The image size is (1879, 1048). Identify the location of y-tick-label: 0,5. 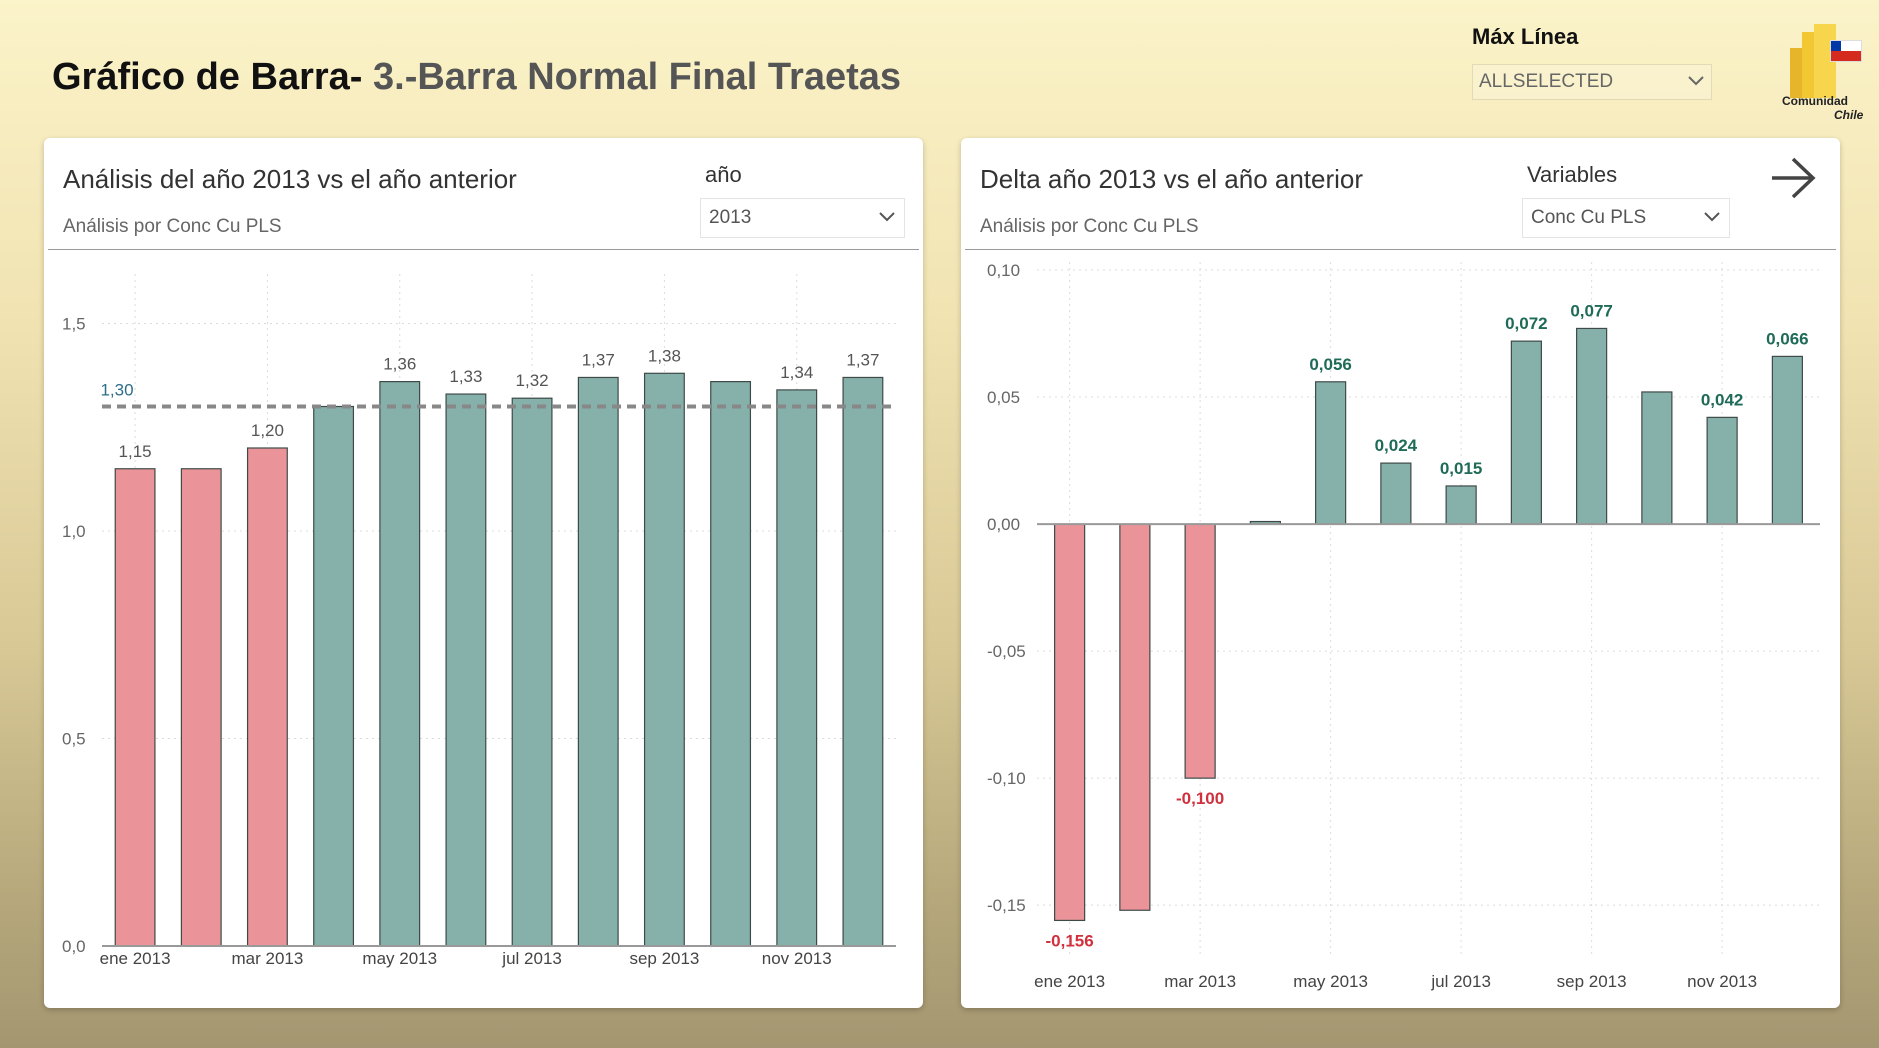
(74, 739).